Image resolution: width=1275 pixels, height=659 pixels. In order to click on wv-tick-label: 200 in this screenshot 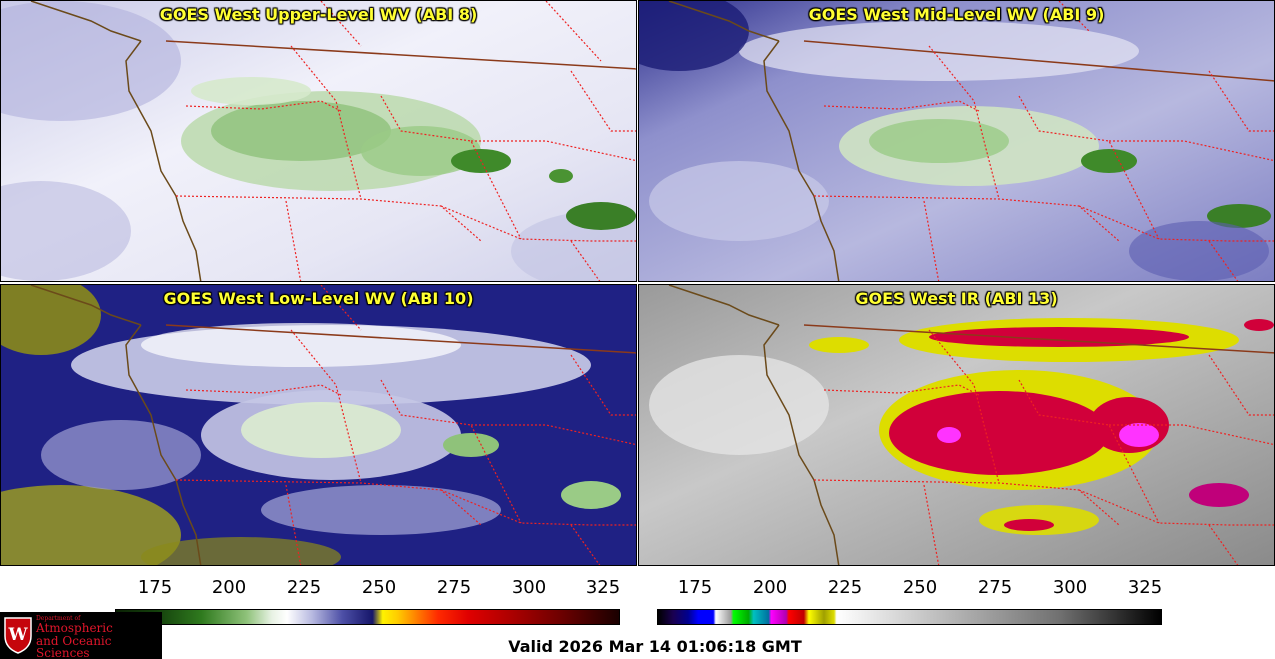, I will do `click(229, 587)`.